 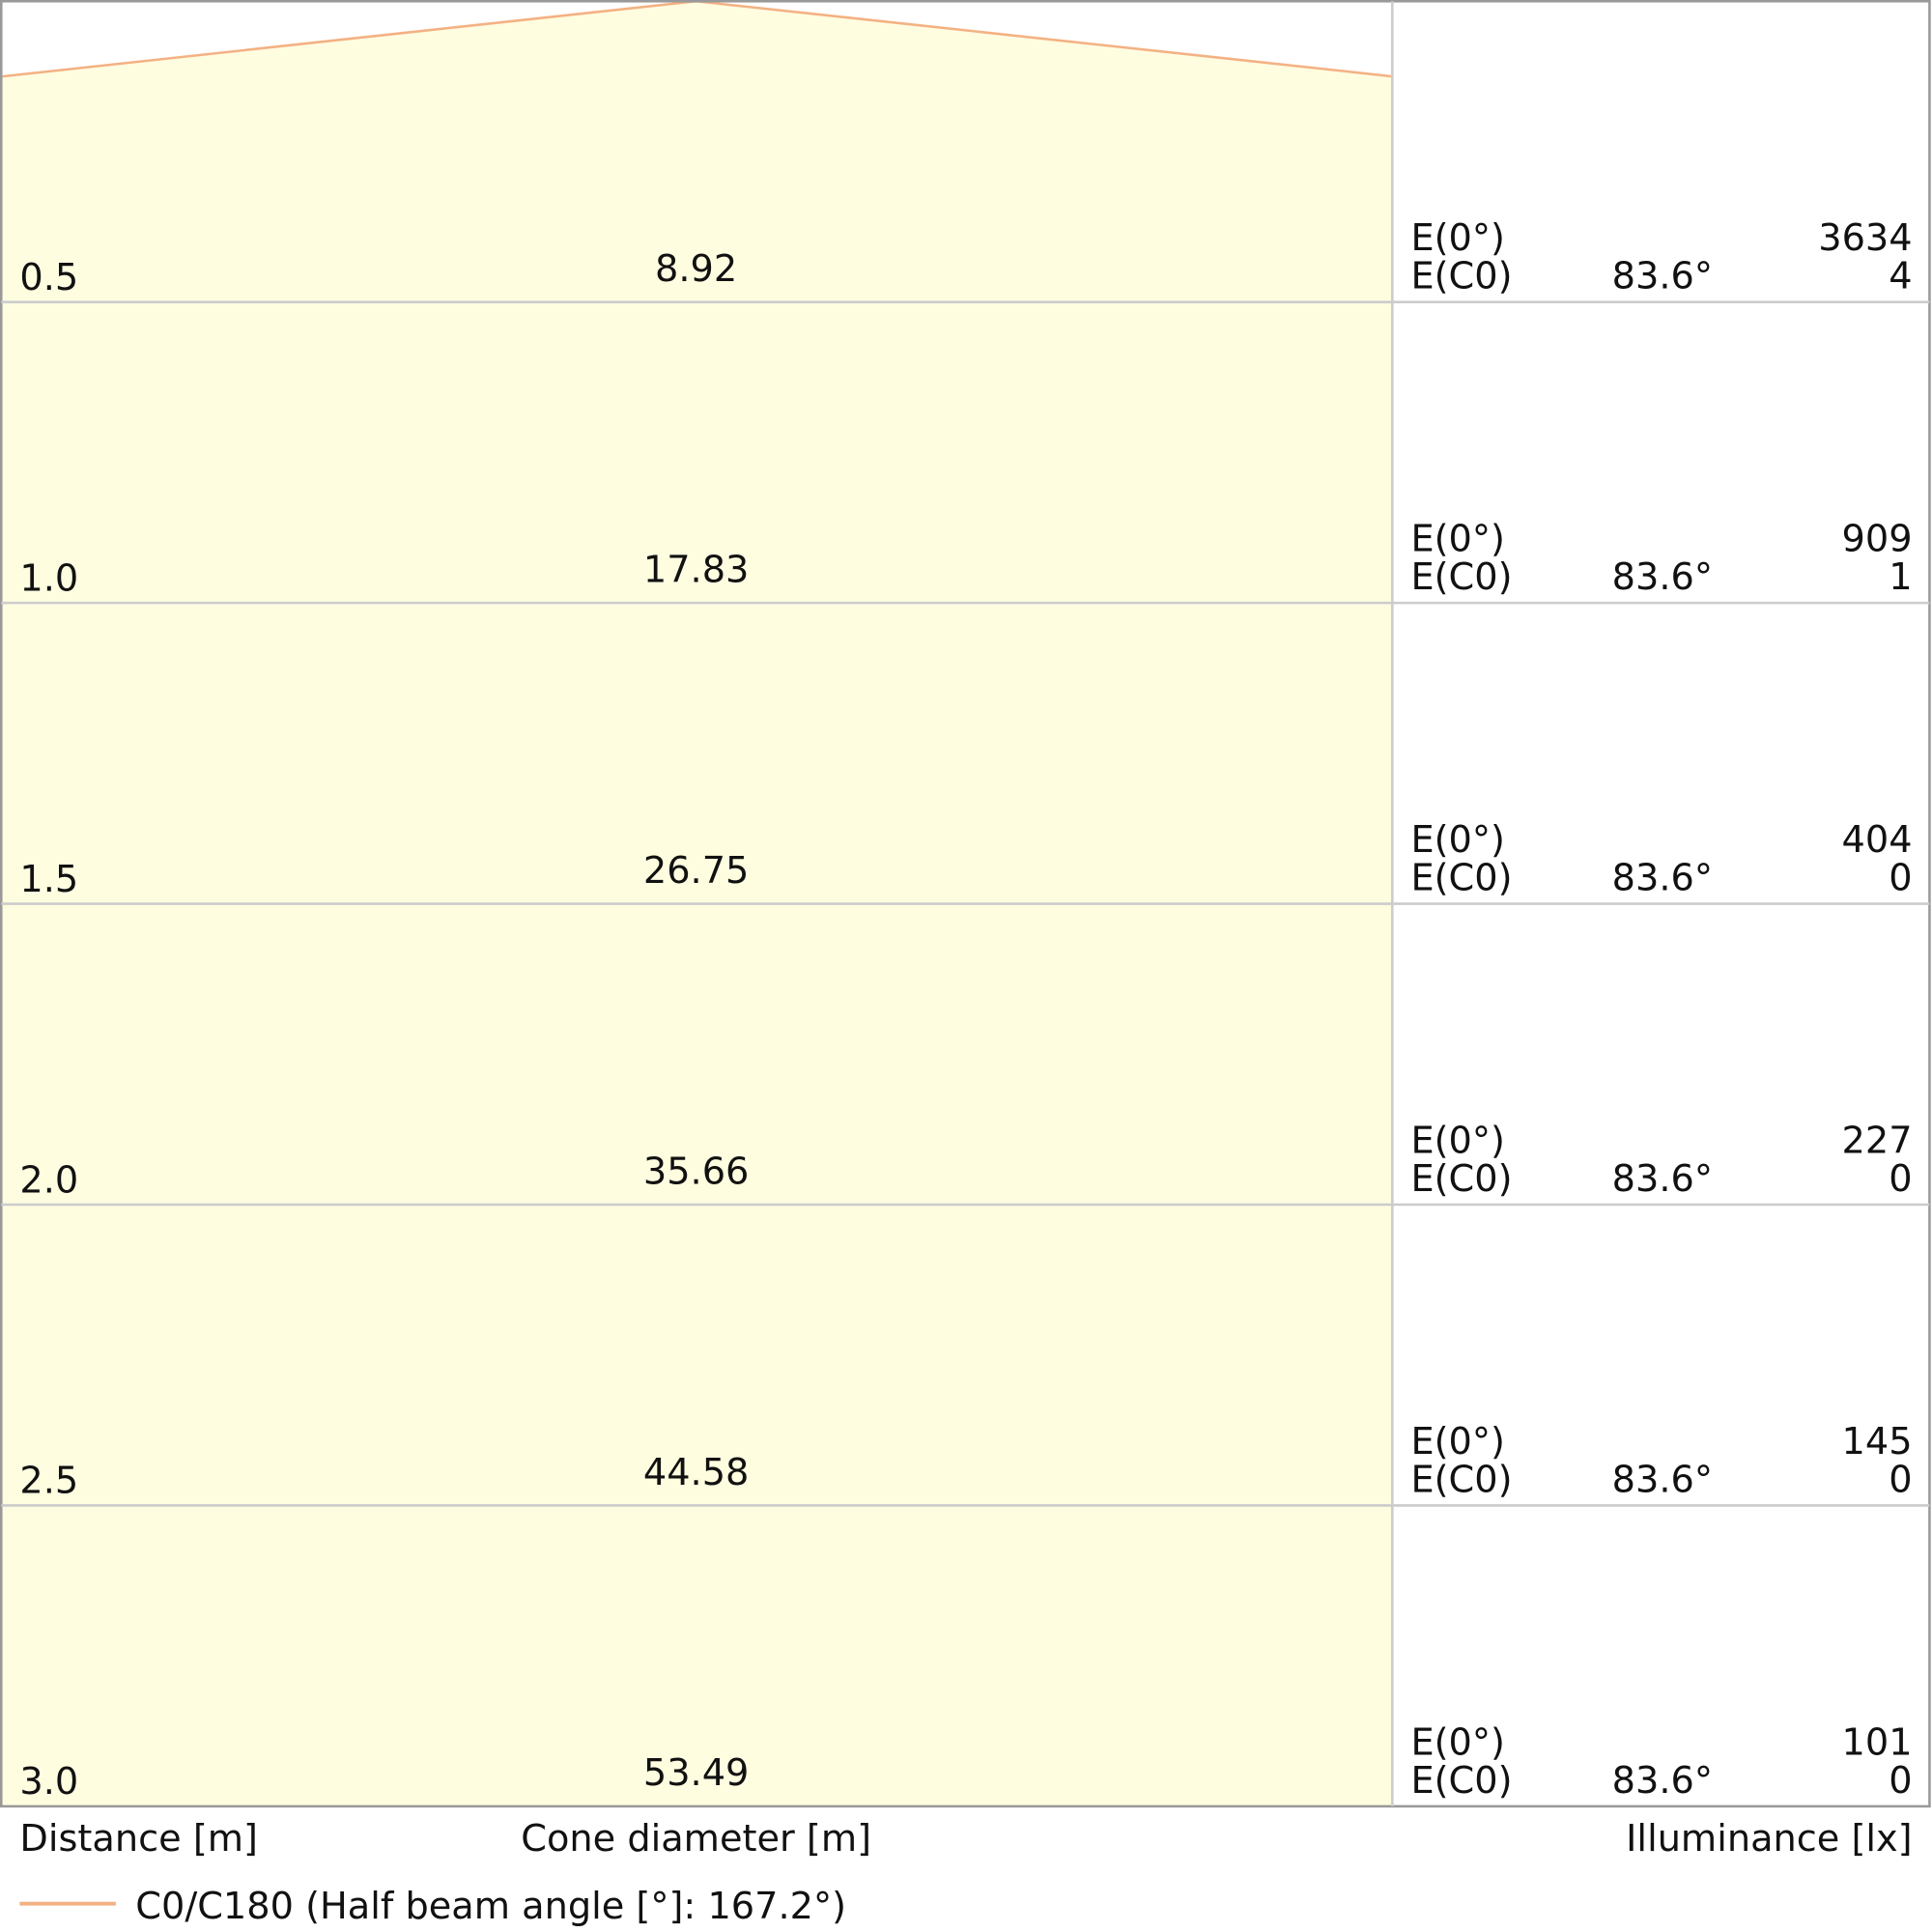 I want to click on distance: 3.0, so click(x=48, y=1782).